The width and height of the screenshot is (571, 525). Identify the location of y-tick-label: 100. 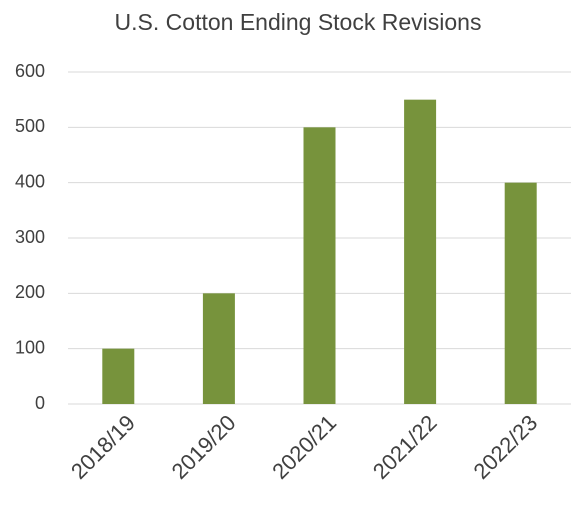
(30, 347).